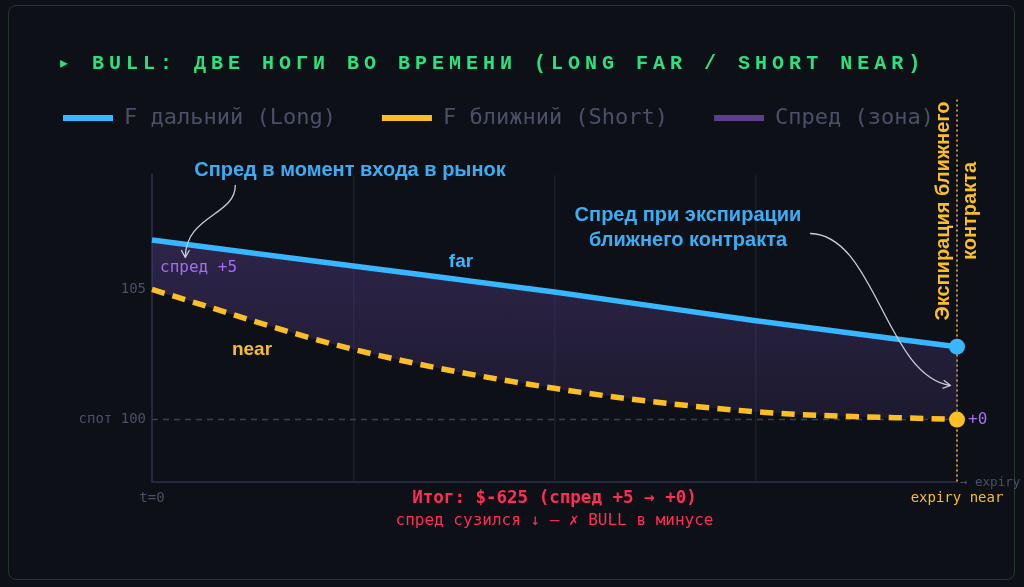  What do you see at coordinates (555, 116) in the screenshot?
I see `legend-label: F ближний (Short)` at bounding box center [555, 116].